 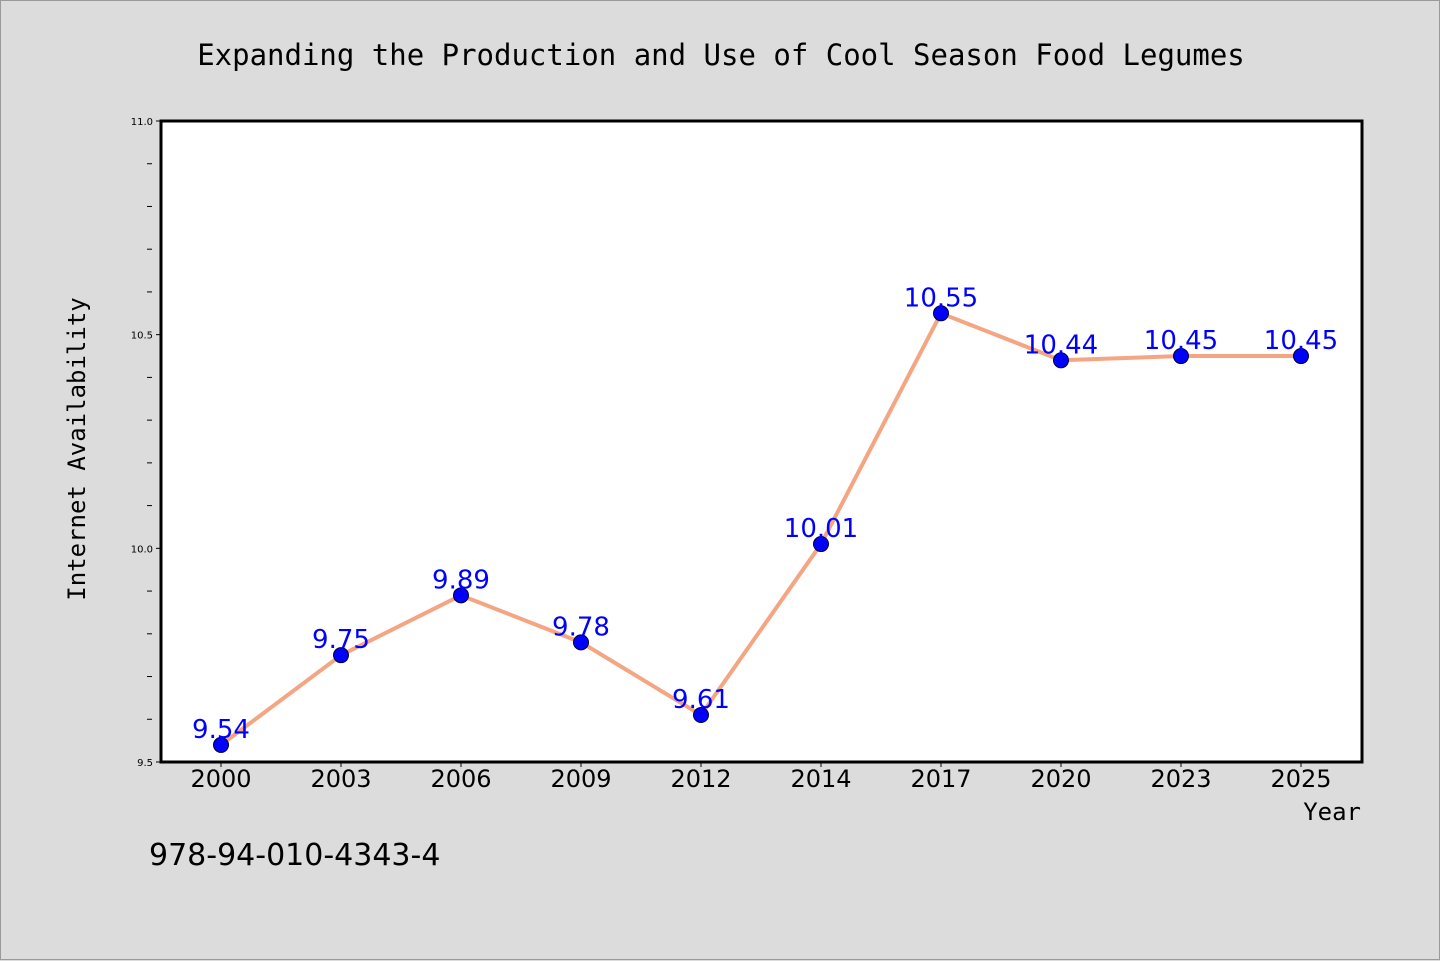 I want to click on y-tick-label: 10.0, so click(x=142, y=549).